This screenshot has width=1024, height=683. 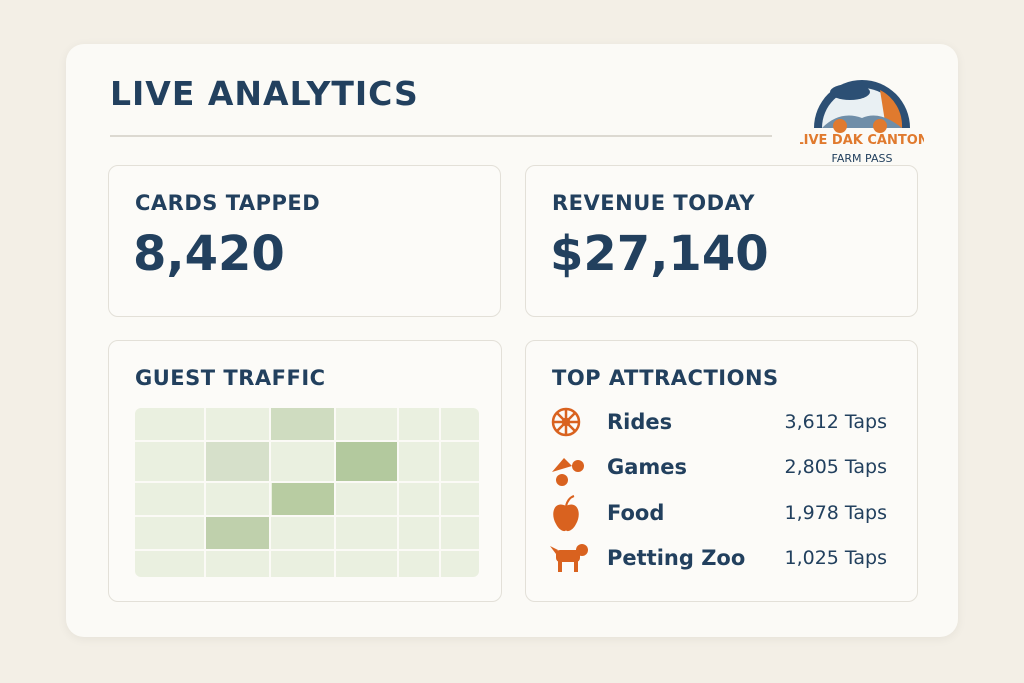 I want to click on divider, so click(x=441, y=136).